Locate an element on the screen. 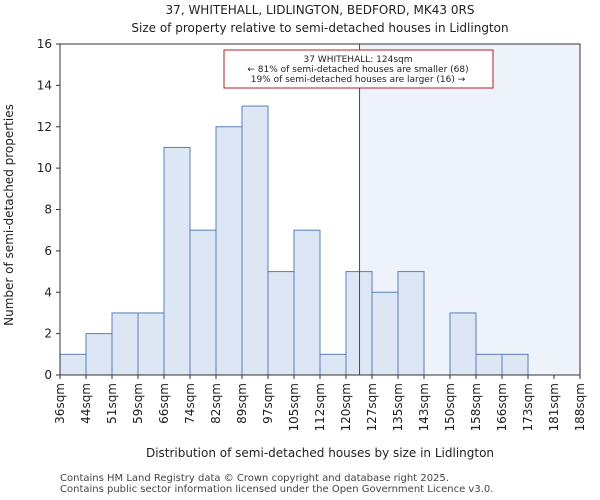 This screenshot has width=600, height=500. y-tick-label: 16 is located at coordinates (44, 44).